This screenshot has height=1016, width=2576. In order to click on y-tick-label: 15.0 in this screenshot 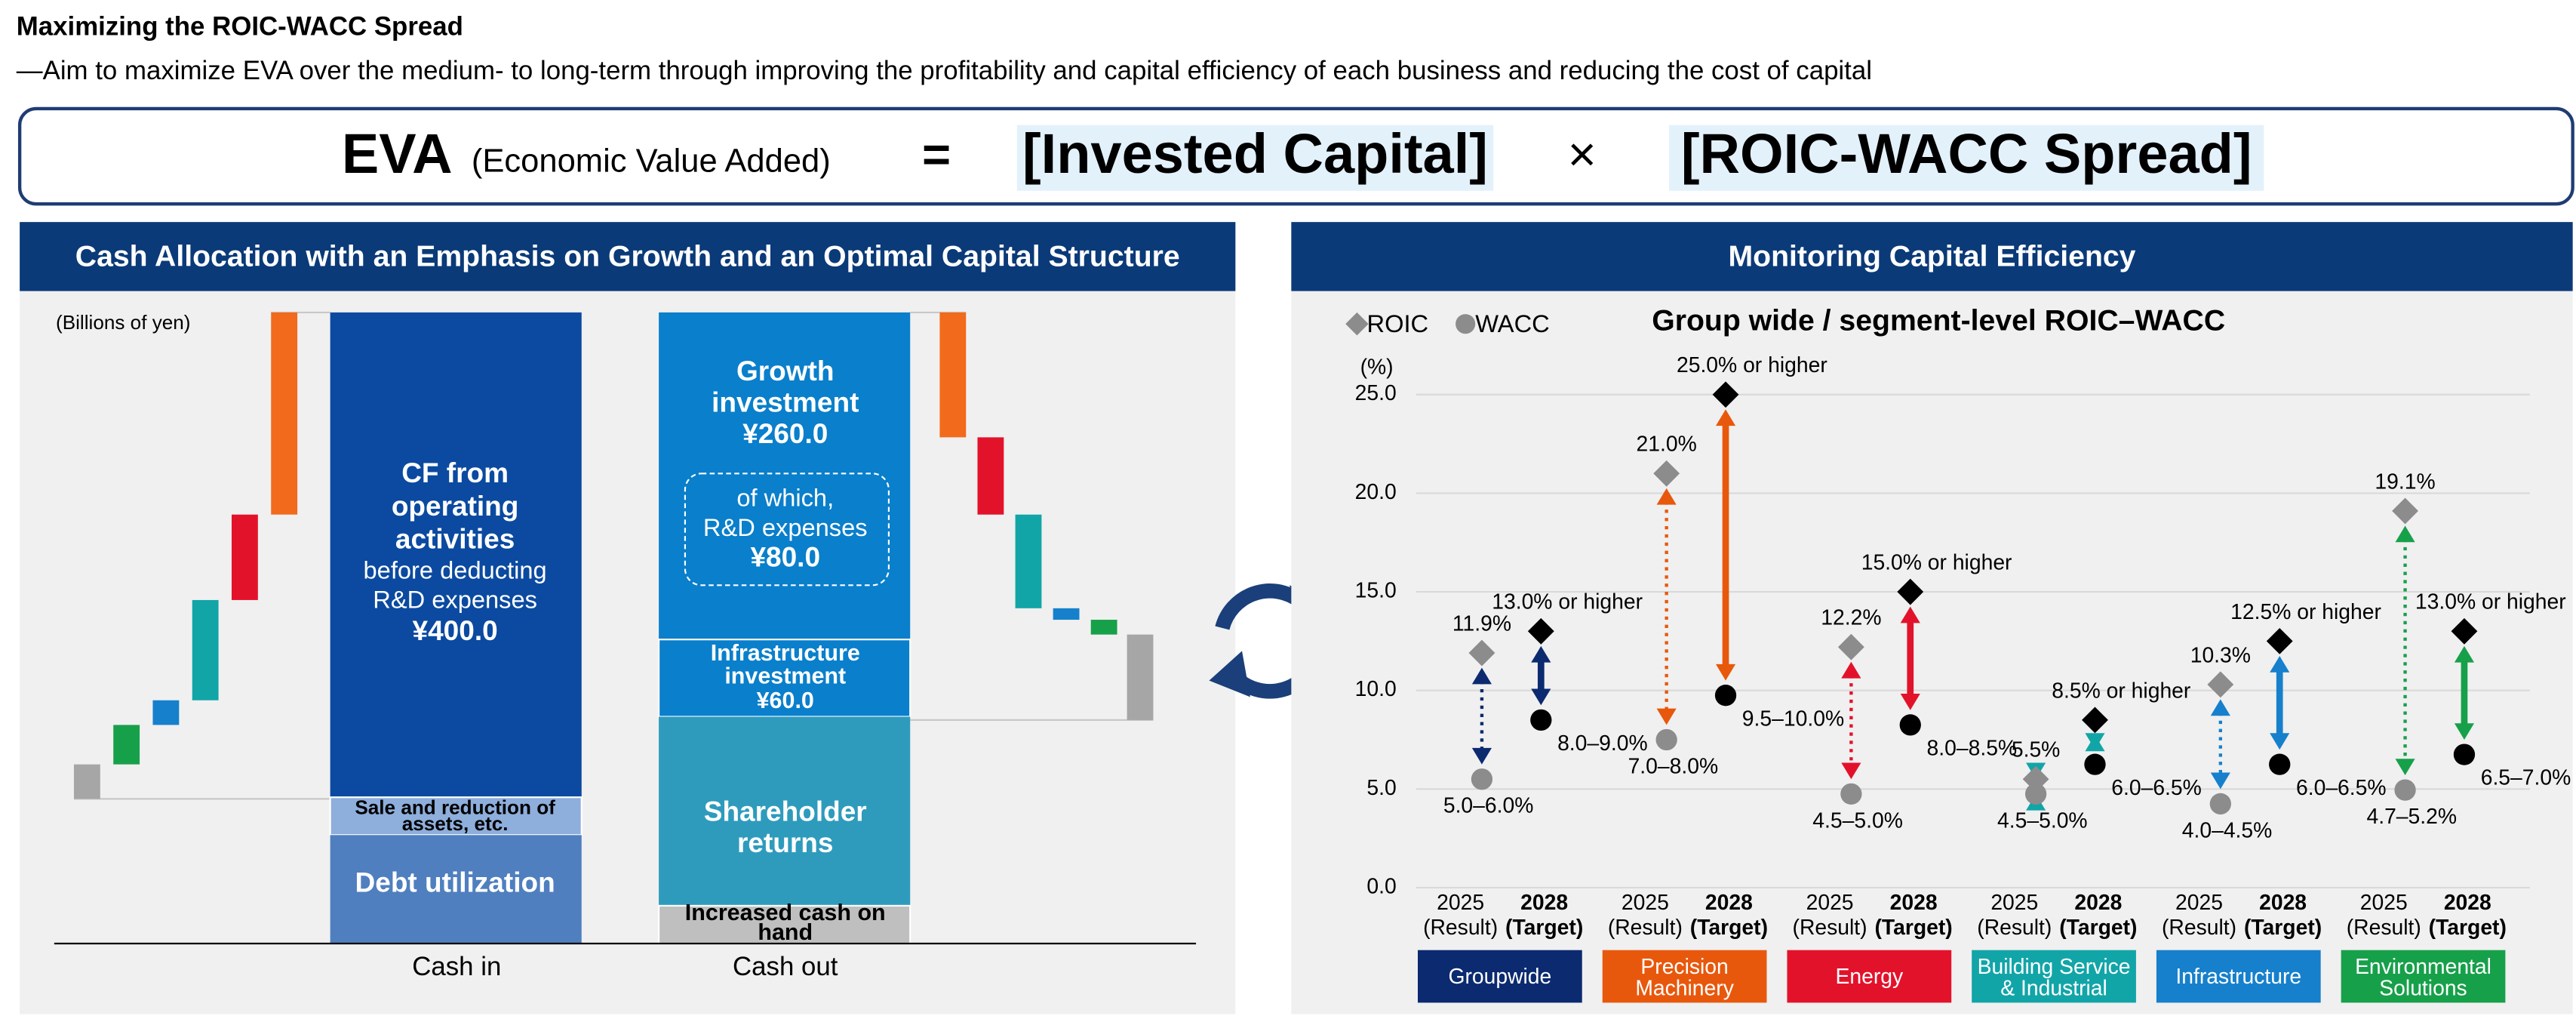, I will do `click(1376, 590)`.